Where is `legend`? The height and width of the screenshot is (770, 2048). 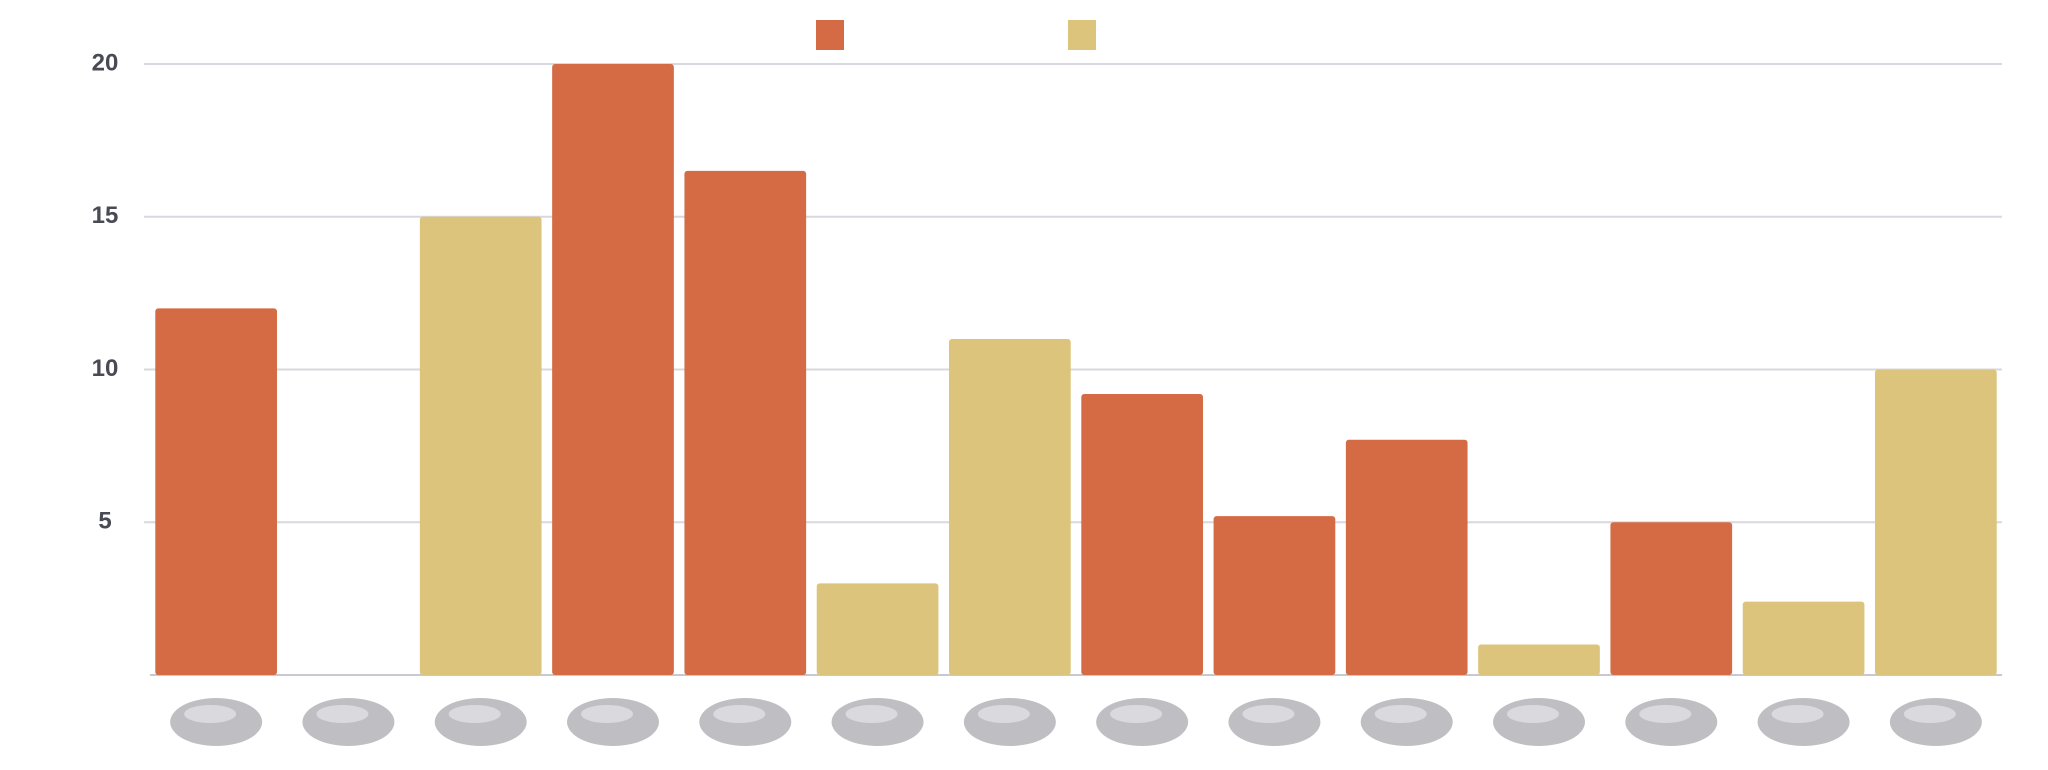
legend is located at coordinates (956, 35).